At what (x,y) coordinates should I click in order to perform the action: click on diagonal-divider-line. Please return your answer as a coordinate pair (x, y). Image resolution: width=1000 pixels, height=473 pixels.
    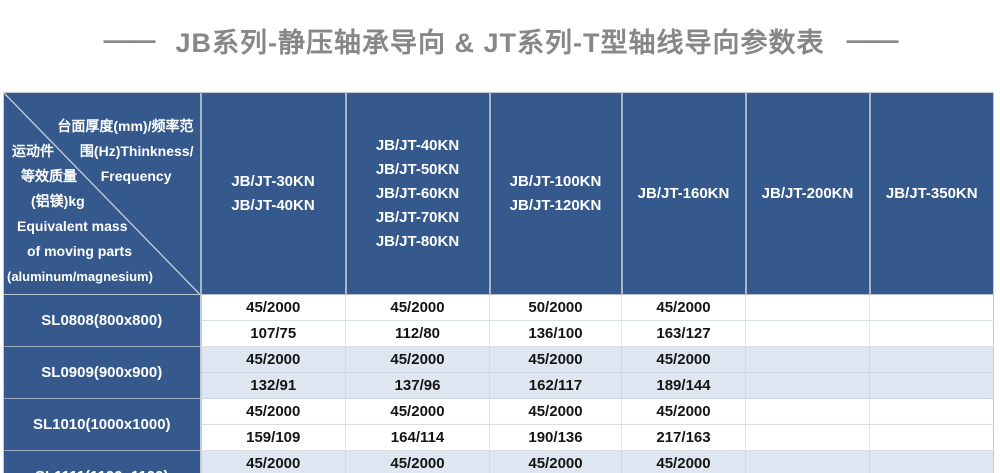
    Looking at the image, I should click on (102, 193).